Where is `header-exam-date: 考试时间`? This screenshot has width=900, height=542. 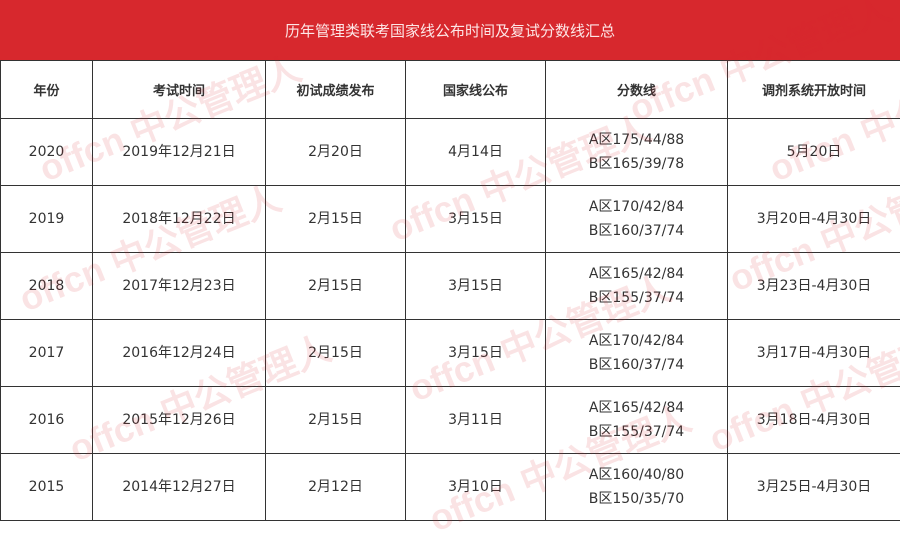 header-exam-date: 考试时间 is located at coordinates (179, 90).